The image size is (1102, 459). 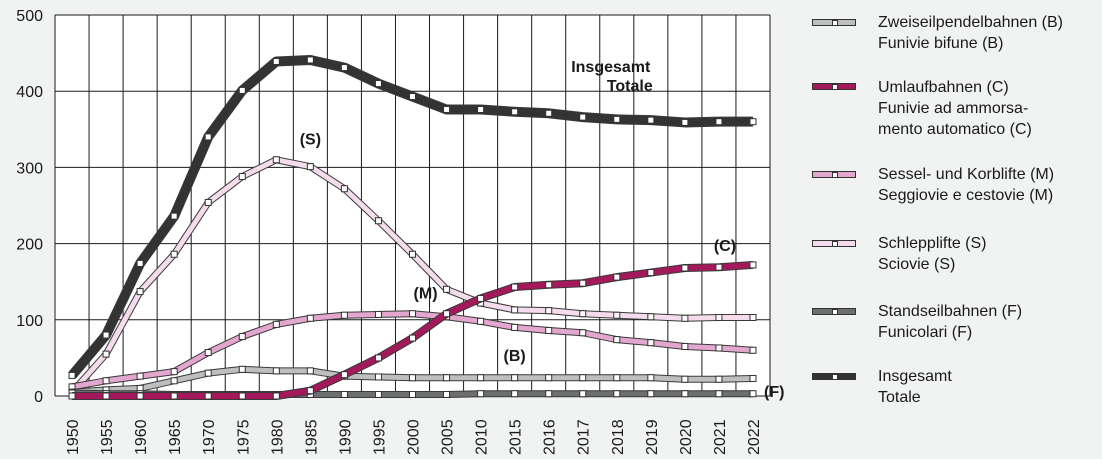 I want to click on legend-swatch-total, so click(x=834, y=376).